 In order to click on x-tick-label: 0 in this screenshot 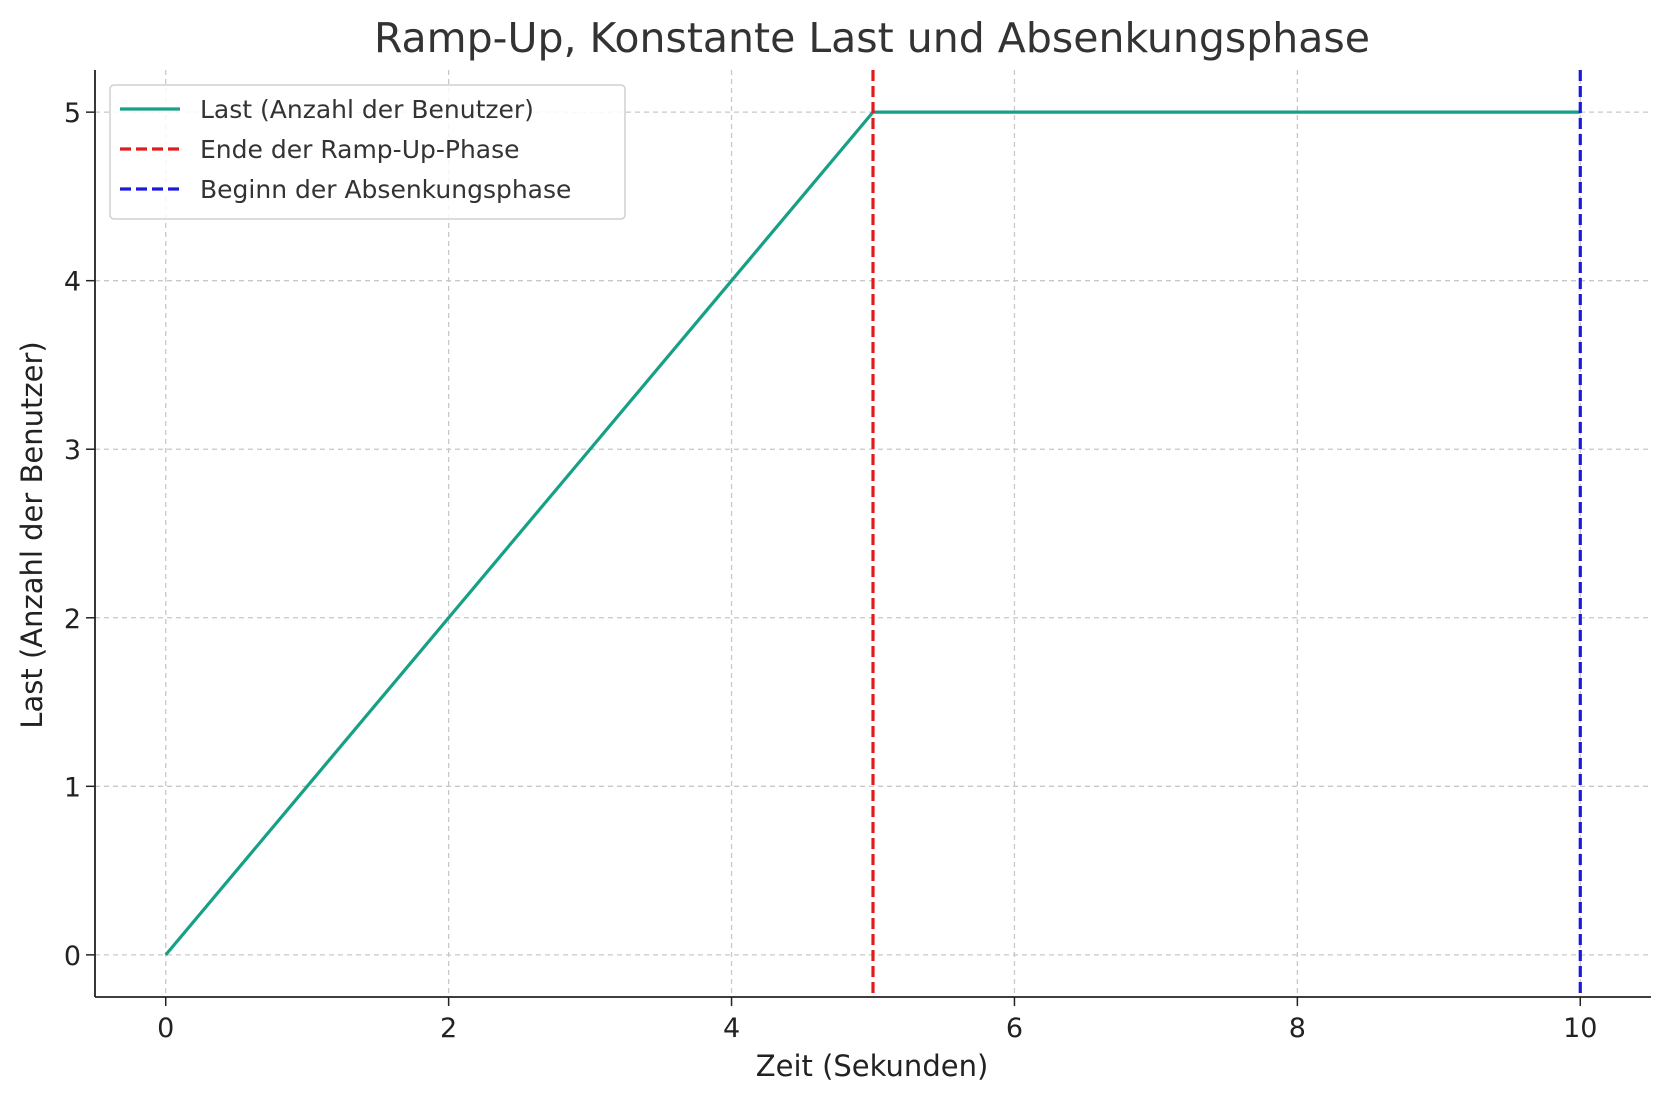, I will do `click(165, 1028)`.